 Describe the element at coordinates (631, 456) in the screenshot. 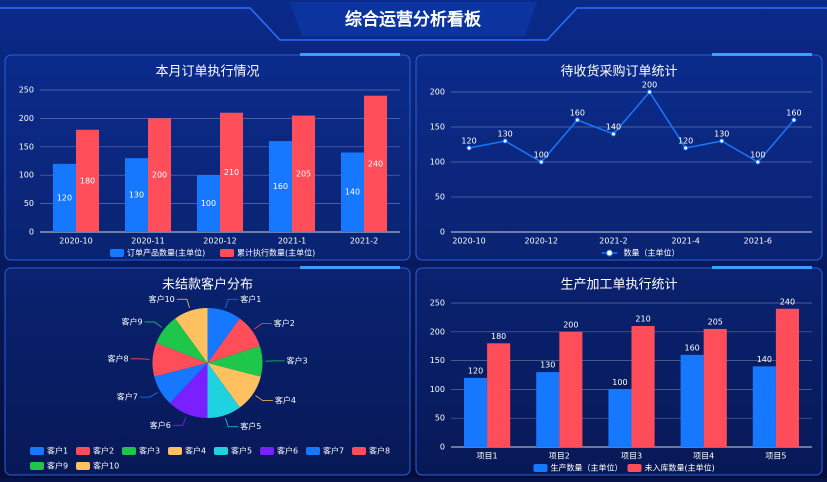

I see `x-tick-label: 项目3` at that location.